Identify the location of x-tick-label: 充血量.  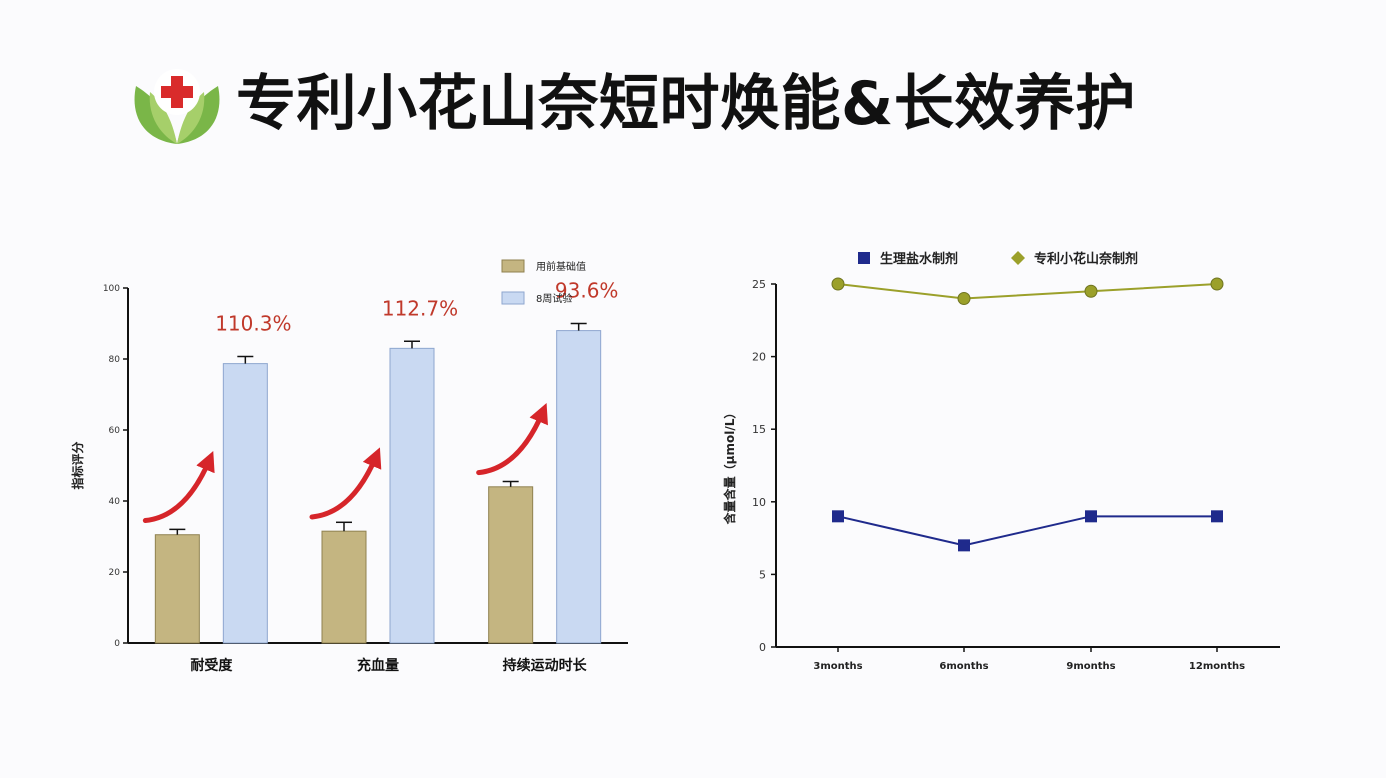
(378, 665).